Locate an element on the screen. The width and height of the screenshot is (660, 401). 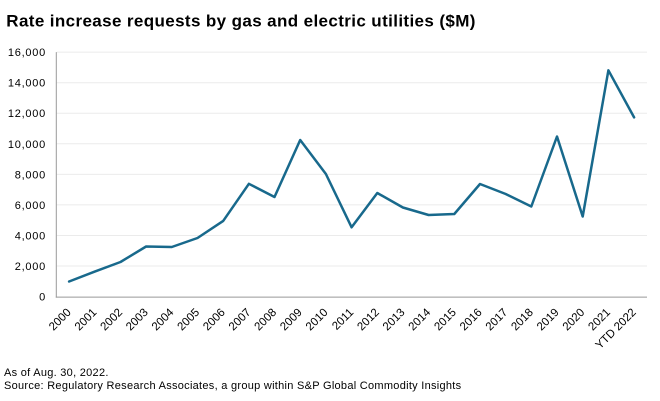
svg-text: 10,000 is located at coordinates (27, 145).